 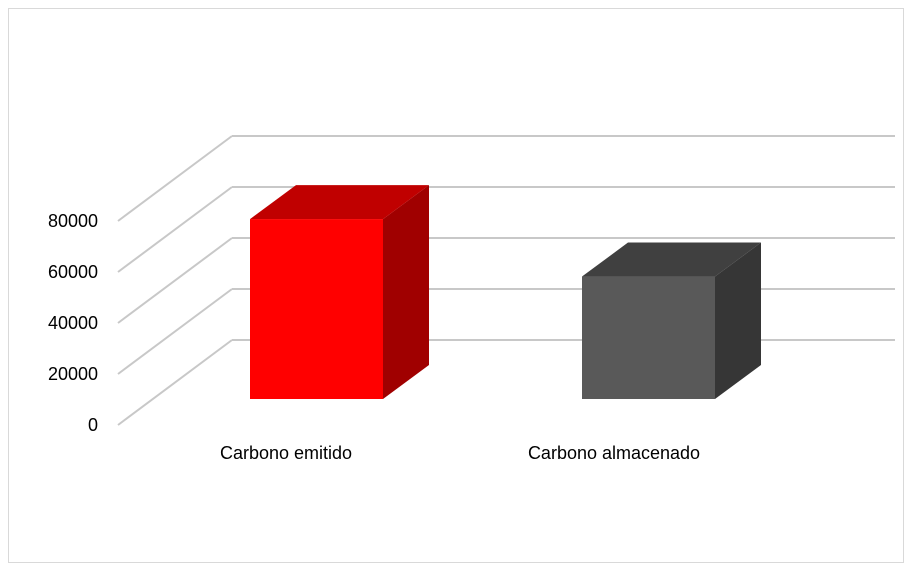 I want to click on y-tick-label: 20000, so click(x=73, y=374).